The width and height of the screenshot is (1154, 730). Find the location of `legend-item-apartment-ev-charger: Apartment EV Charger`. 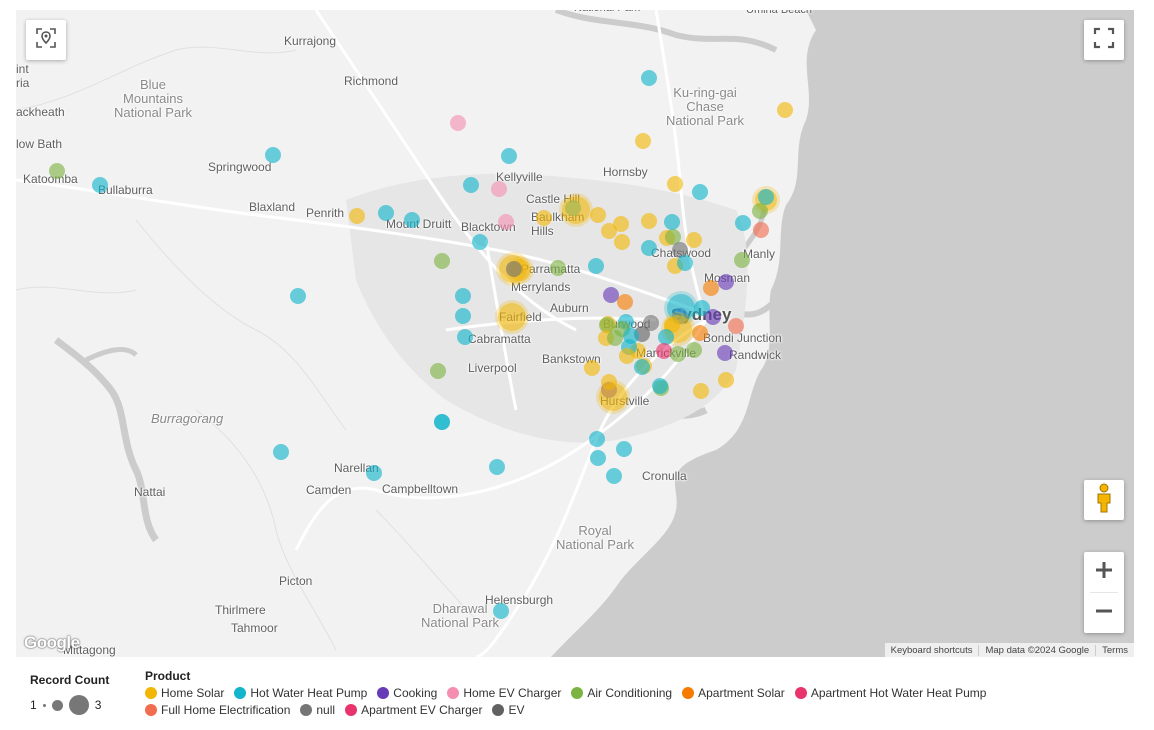

legend-item-apartment-ev-charger: Apartment EV Charger is located at coordinates (413, 710).